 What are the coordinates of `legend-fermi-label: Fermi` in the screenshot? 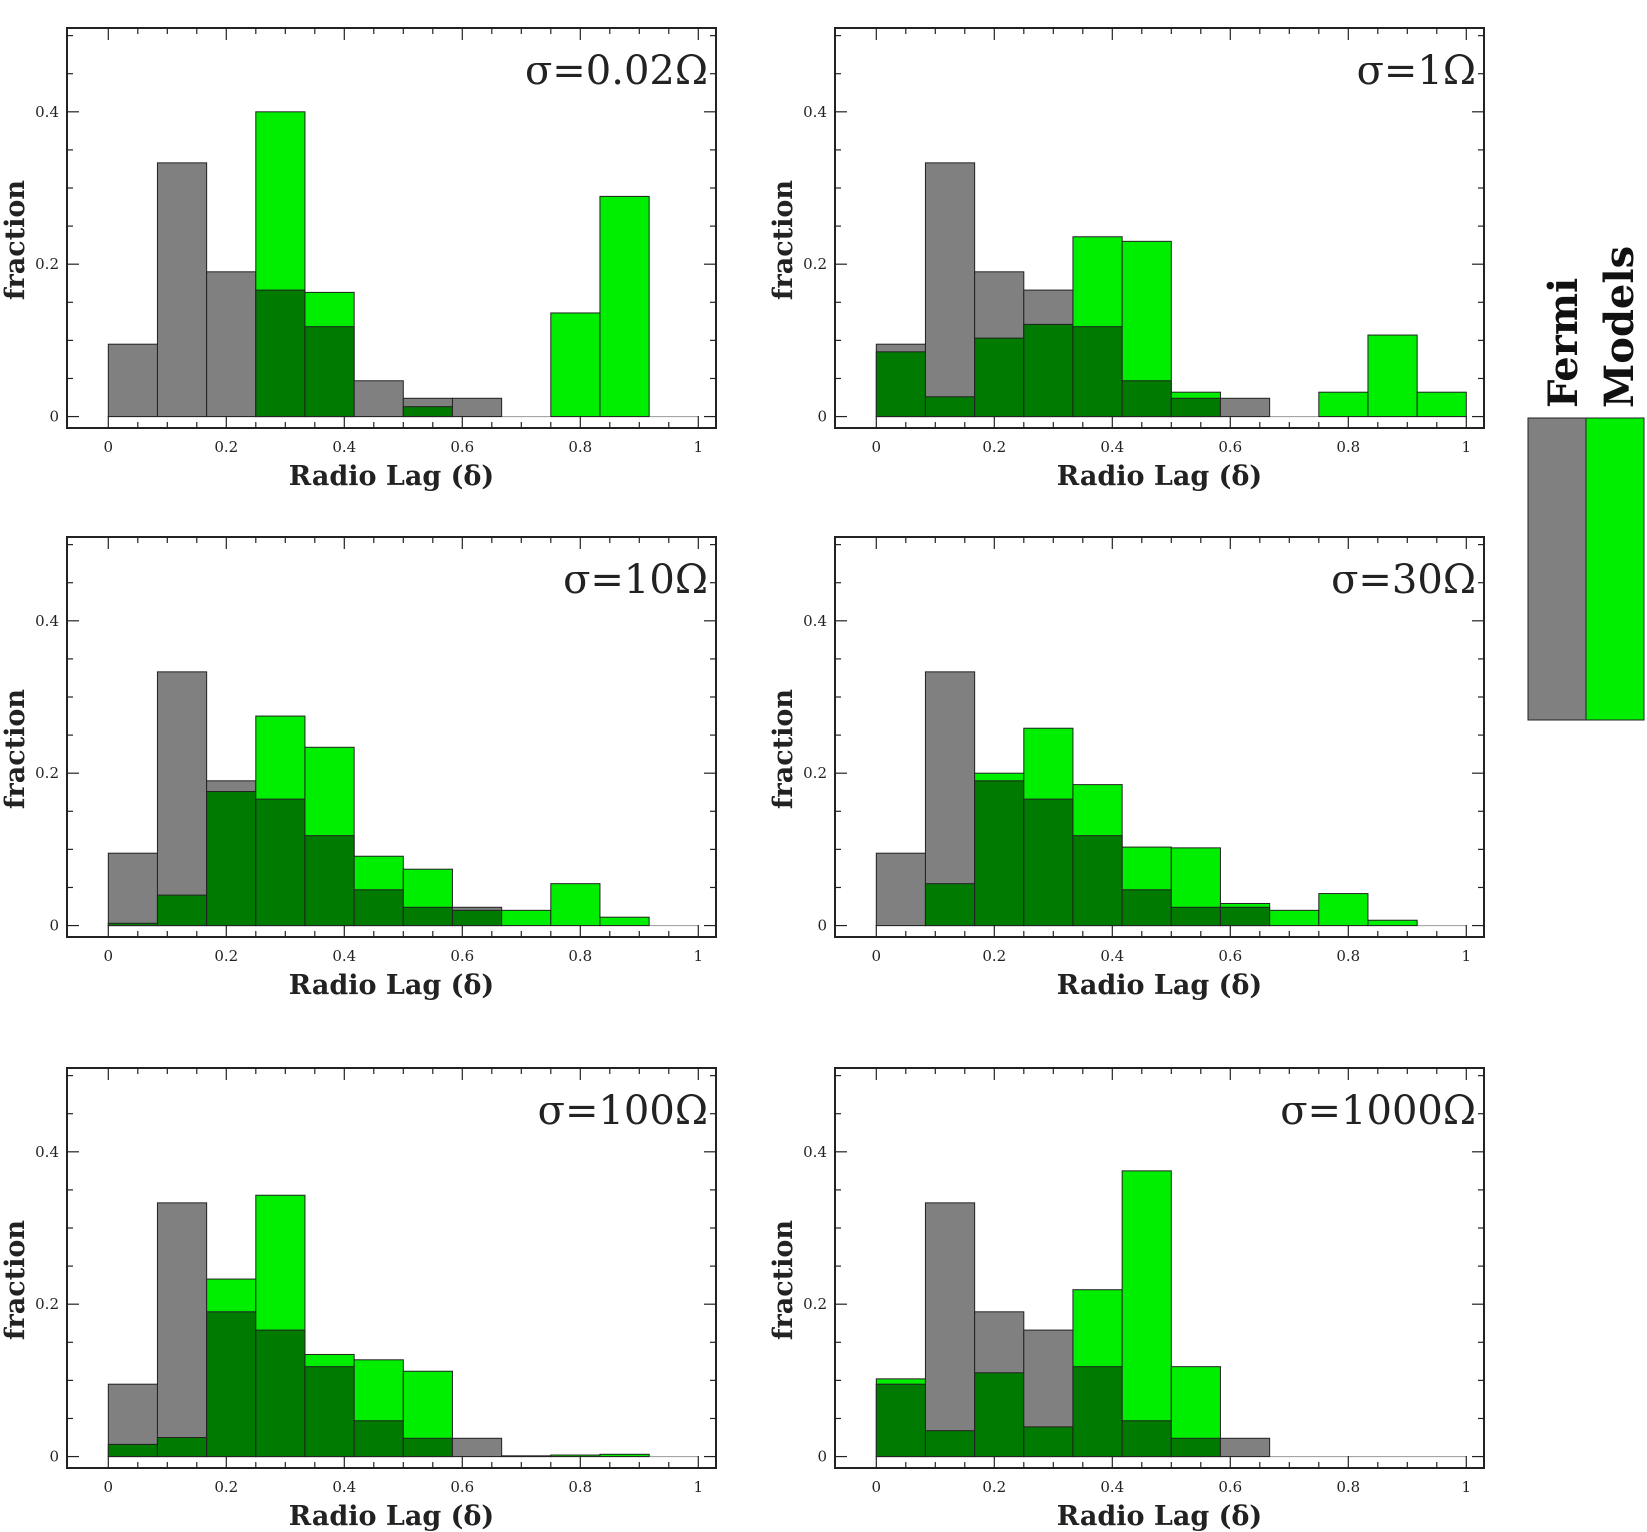 It's located at (1563, 343).